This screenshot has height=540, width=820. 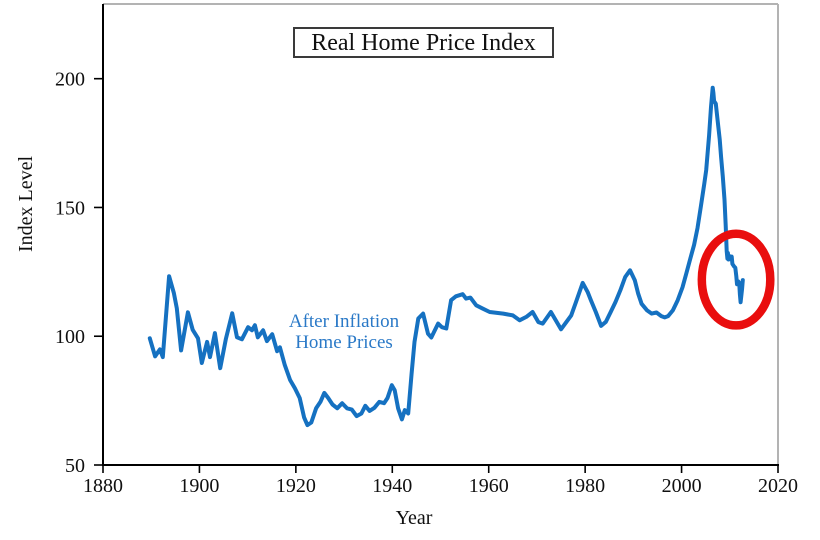 I want to click on x-tick-label: 1880, so click(x=103, y=486).